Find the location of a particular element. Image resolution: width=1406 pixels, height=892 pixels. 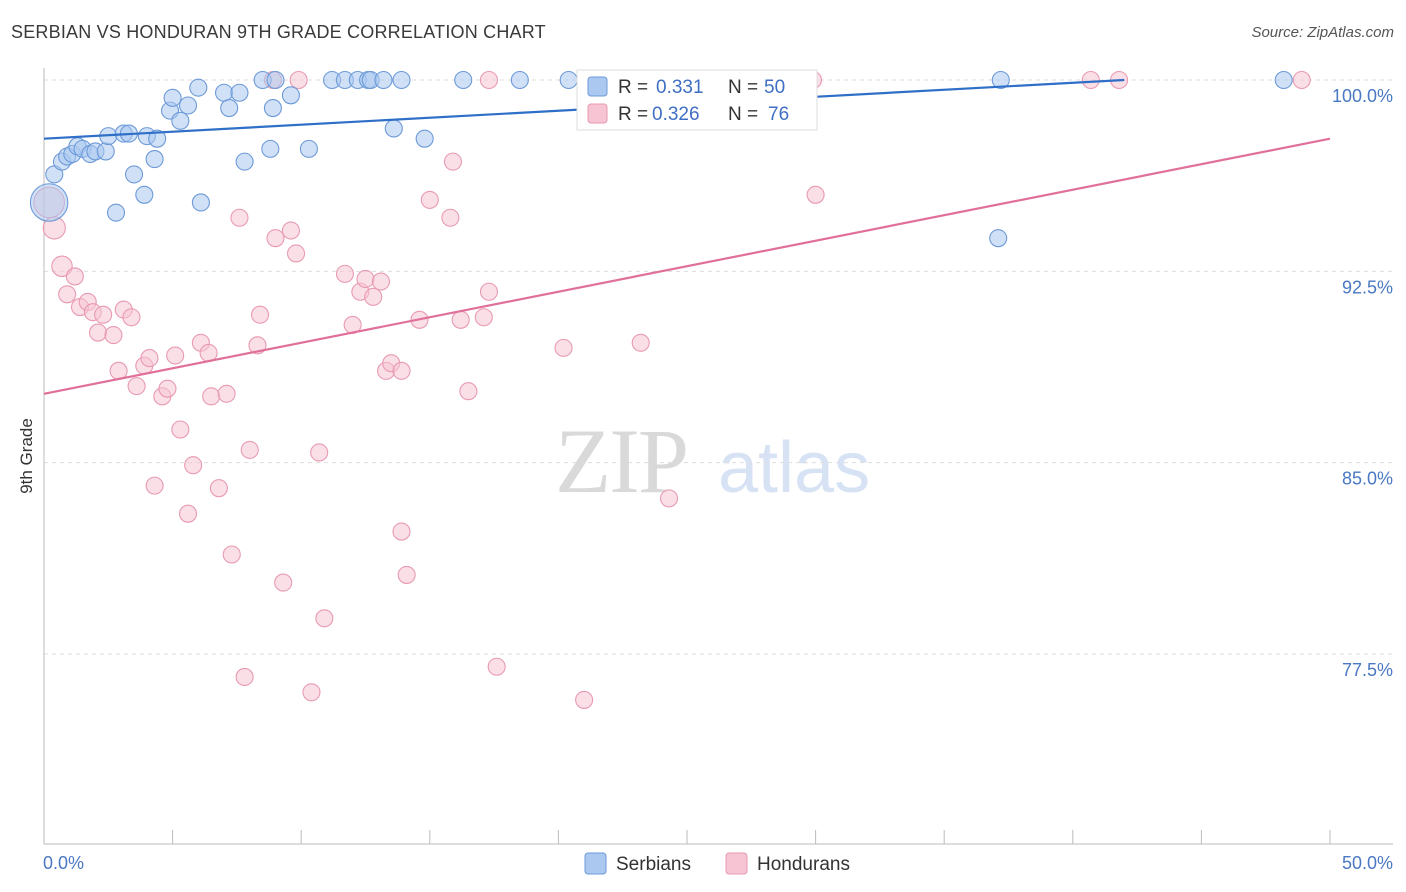

bottom-legend-swatch-serbians is located at coordinates (595, 863).